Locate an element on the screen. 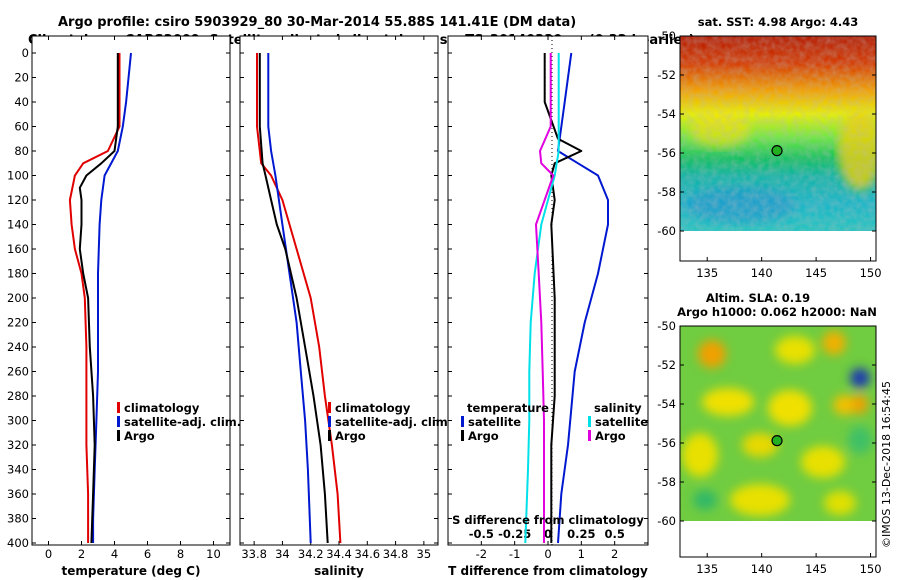  salinity-legend: climatology satellite-adj. clim. Argo is located at coordinates (390, 422).